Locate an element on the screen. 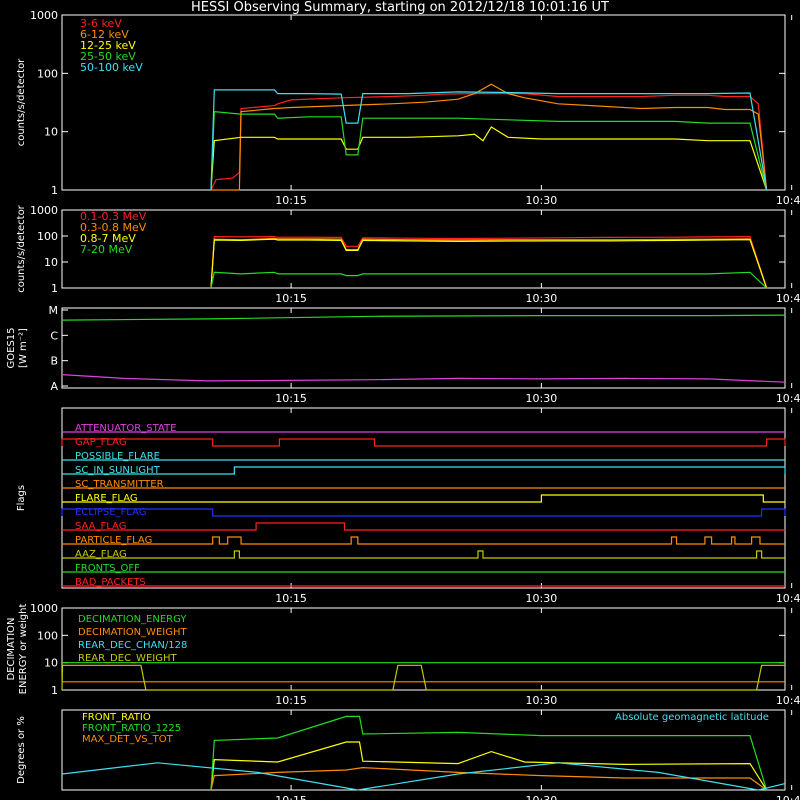  series-line-6-12 keV is located at coordinates (489, 137).